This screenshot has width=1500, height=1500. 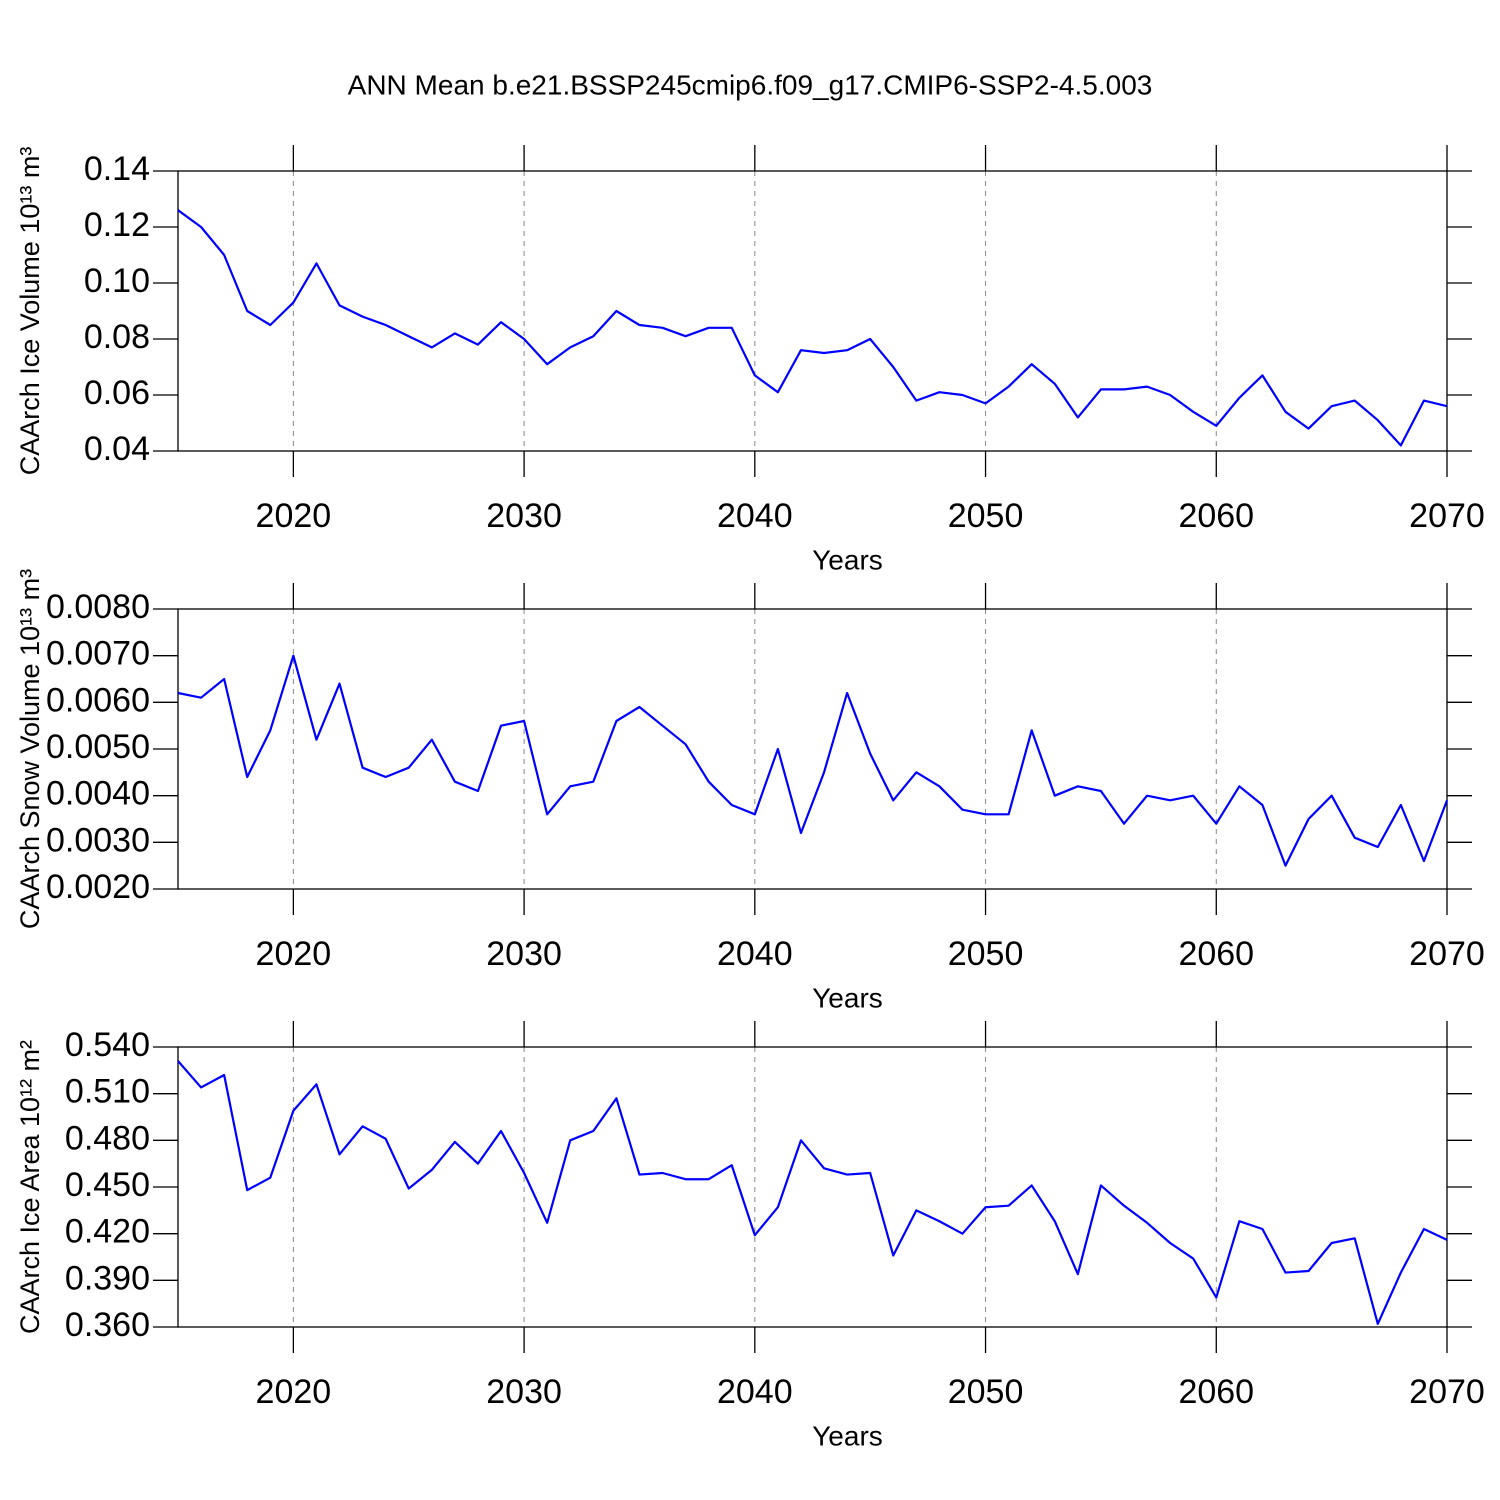 I want to click on y-axis-label: CAArch Ice Volume 10¹³ m³, so click(x=30, y=311).